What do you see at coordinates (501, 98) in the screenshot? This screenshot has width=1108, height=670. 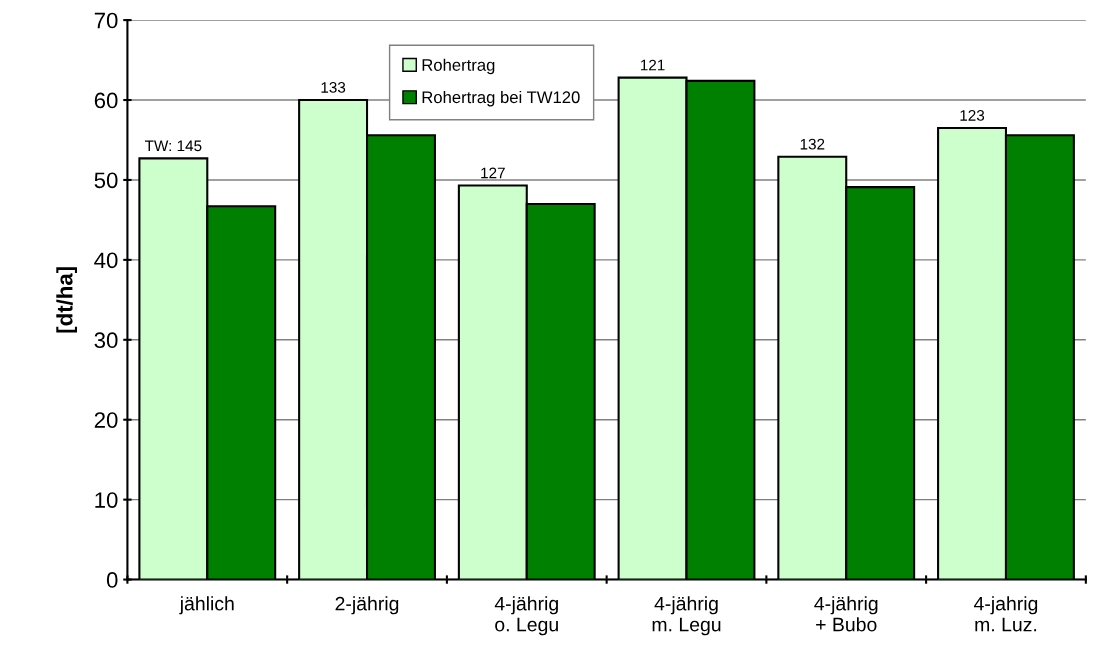 I see `legend-label: Rohertrag bei TW120` at bounding box center [501, 98].